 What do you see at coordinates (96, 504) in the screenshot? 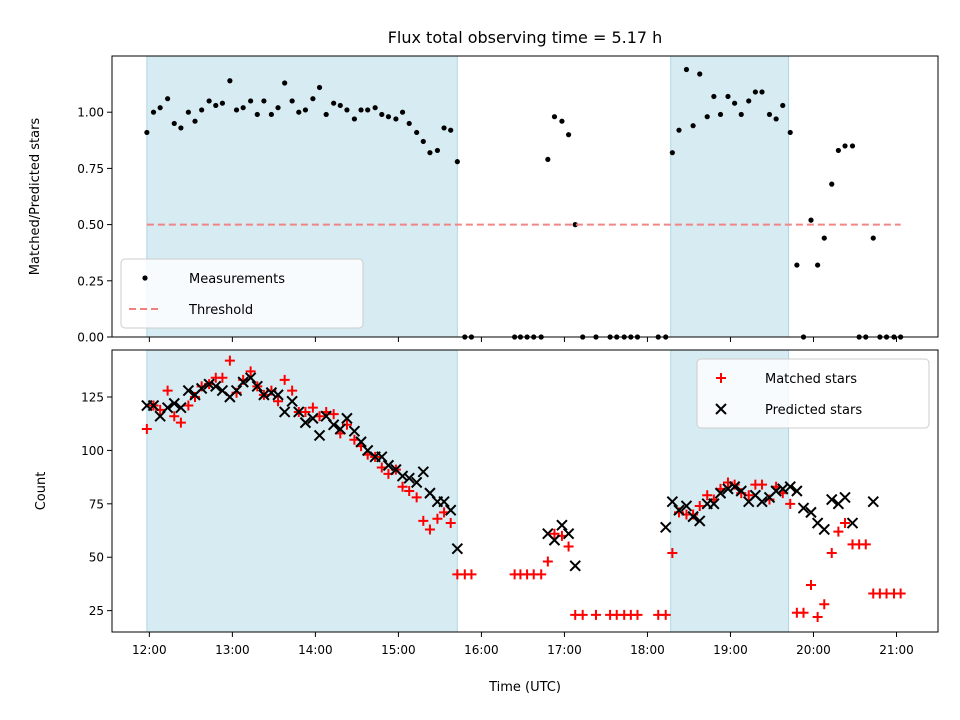
I see `y-tick-label: 75` at bounding box center [96, 504].